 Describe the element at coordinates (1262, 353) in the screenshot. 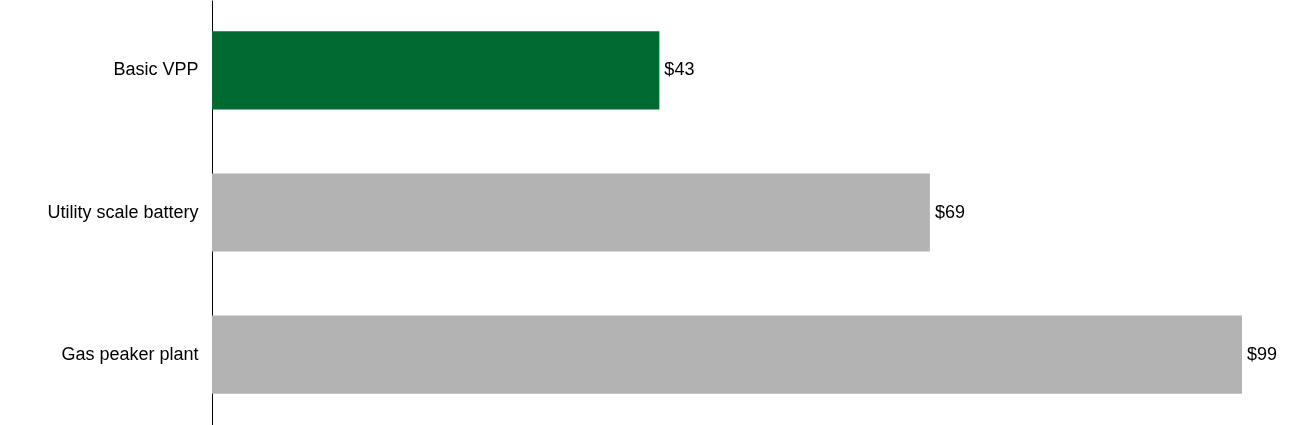

I see `data-label: $99` at that location.